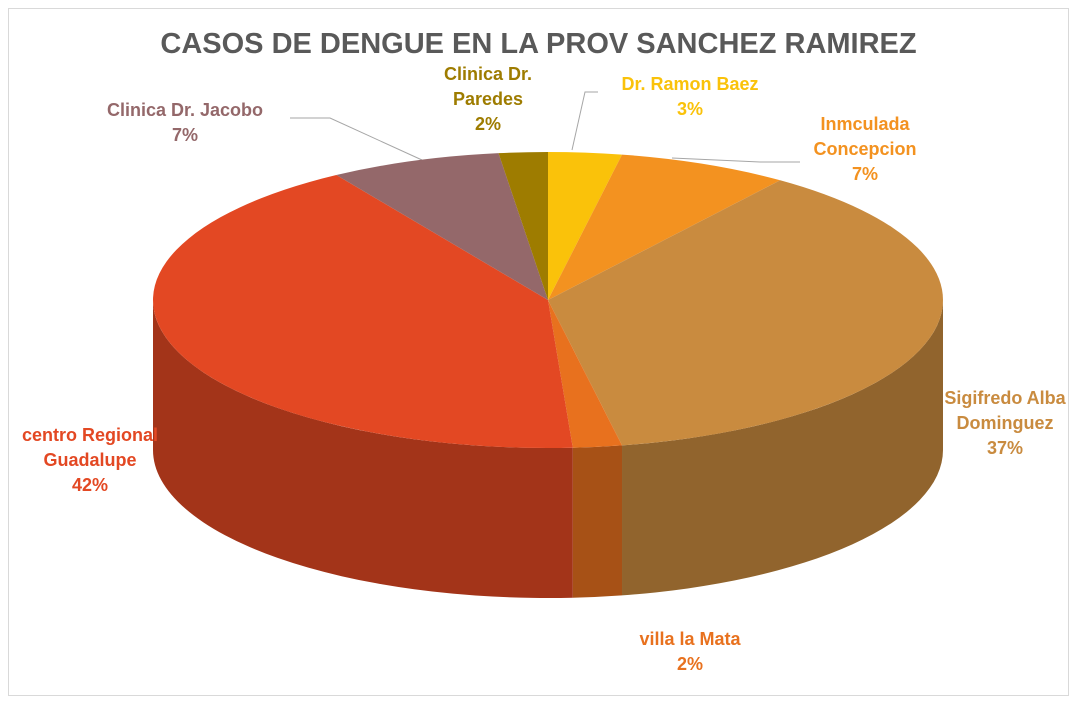 The image size is (1077, 704). Describe the element at coordinates (1005, 448) in the screenshot. I see `value-label: 37%` at that location.